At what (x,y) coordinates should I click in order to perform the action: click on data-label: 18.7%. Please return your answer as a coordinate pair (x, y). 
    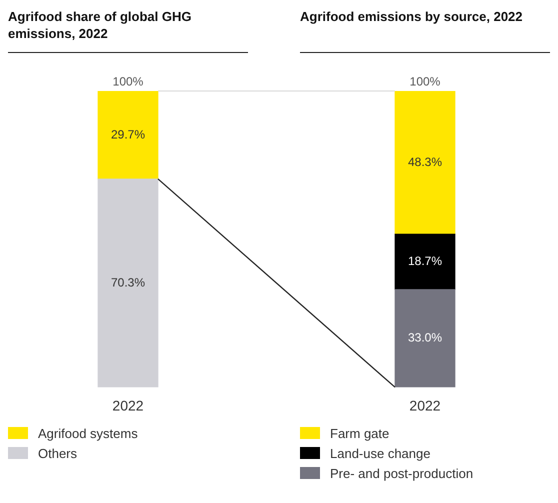
    Looking at the image, I should click on (425, 261).